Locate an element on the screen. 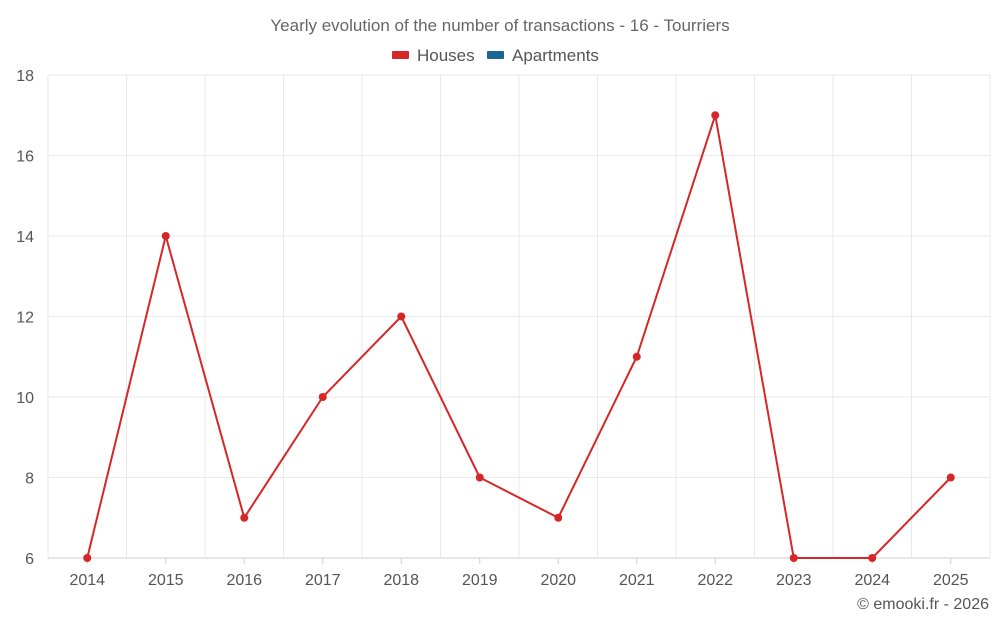 This screenshot has width=1000, height=625. x-tick-label: 2020 is located at coordinates (558, 580).